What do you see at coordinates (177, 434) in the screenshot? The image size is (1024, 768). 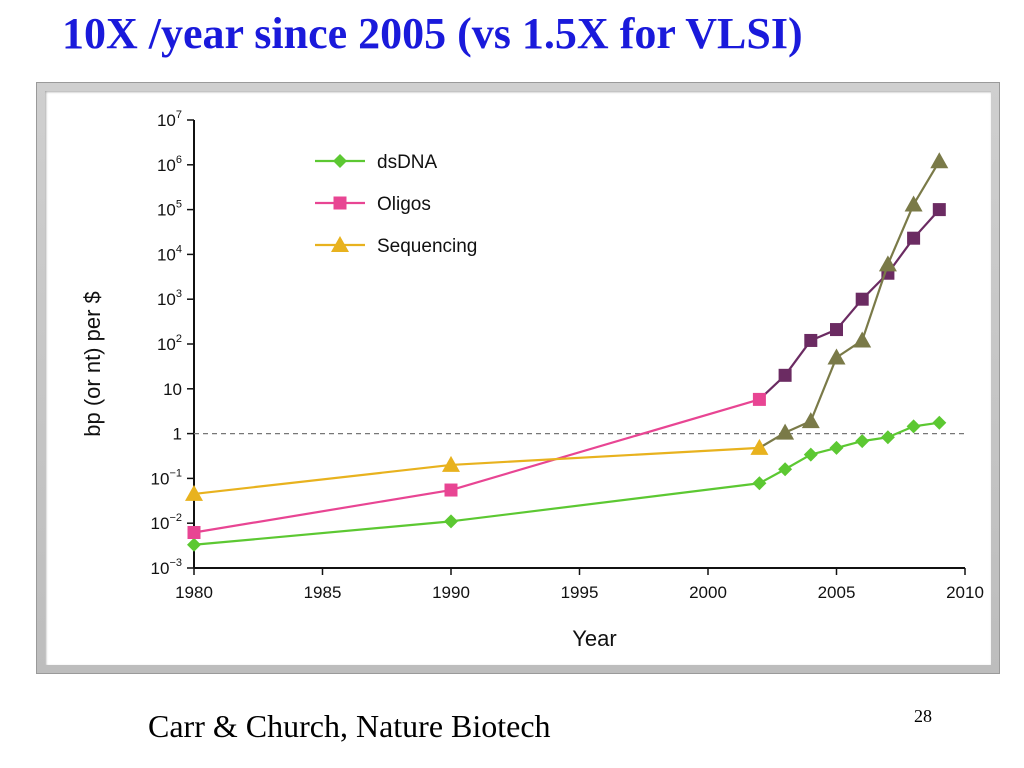 I see `y-tick-label: 1` at bounding box center [177, 434].